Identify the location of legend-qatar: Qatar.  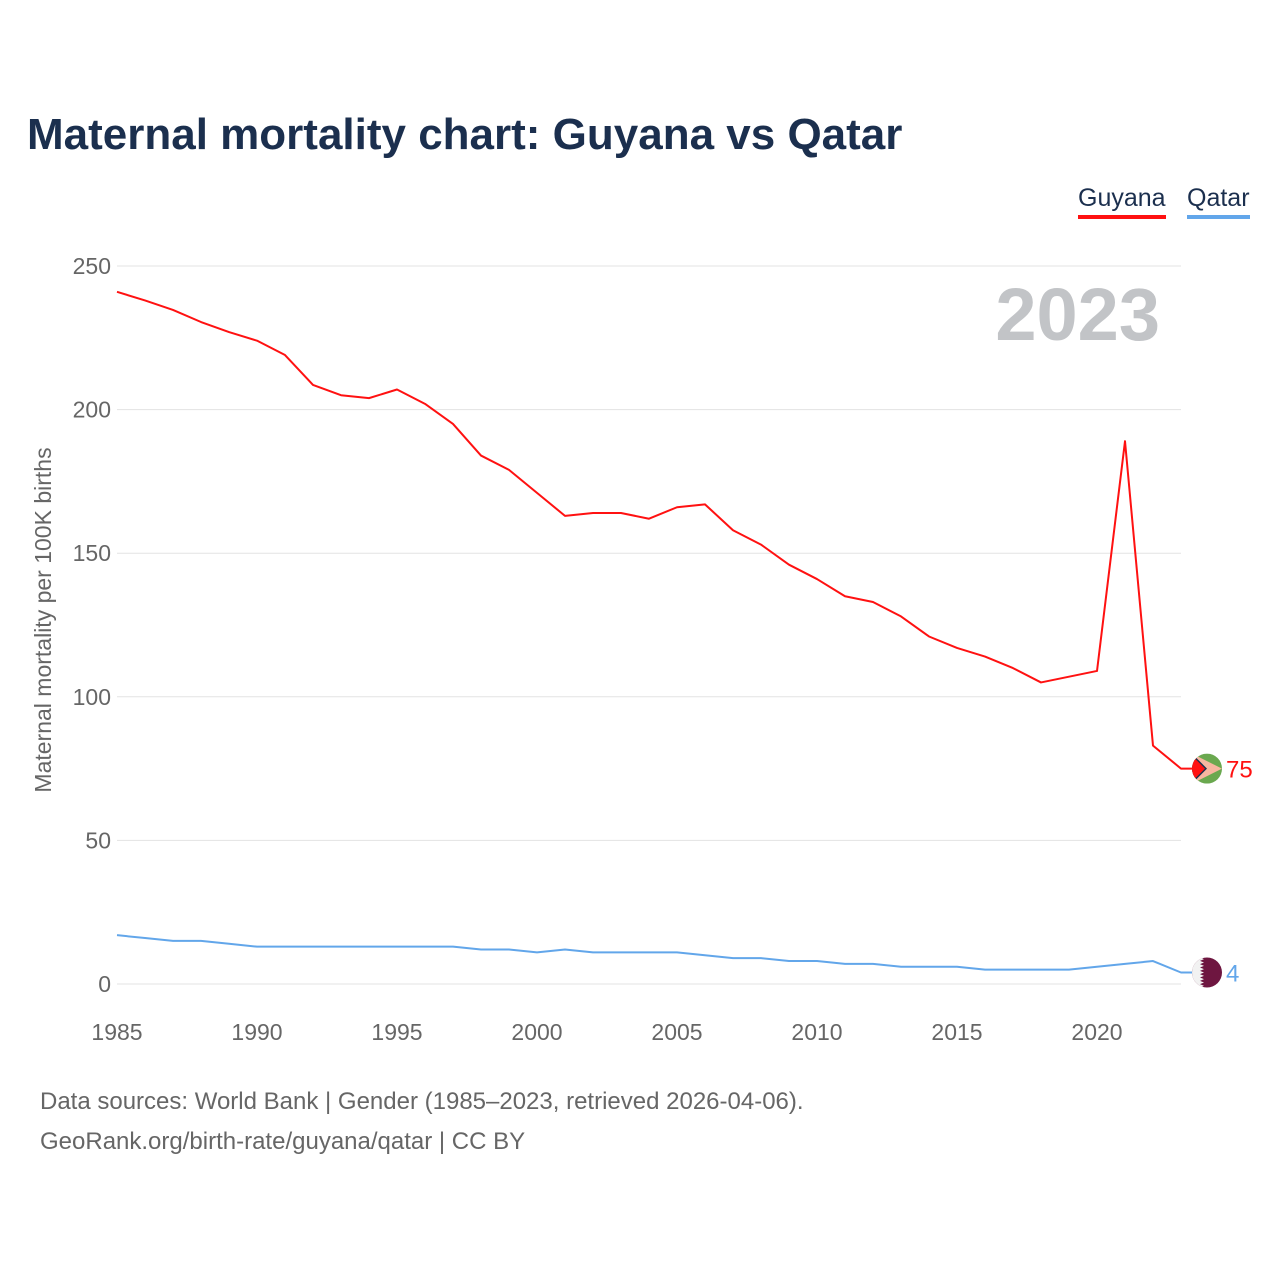
(1218, 201).